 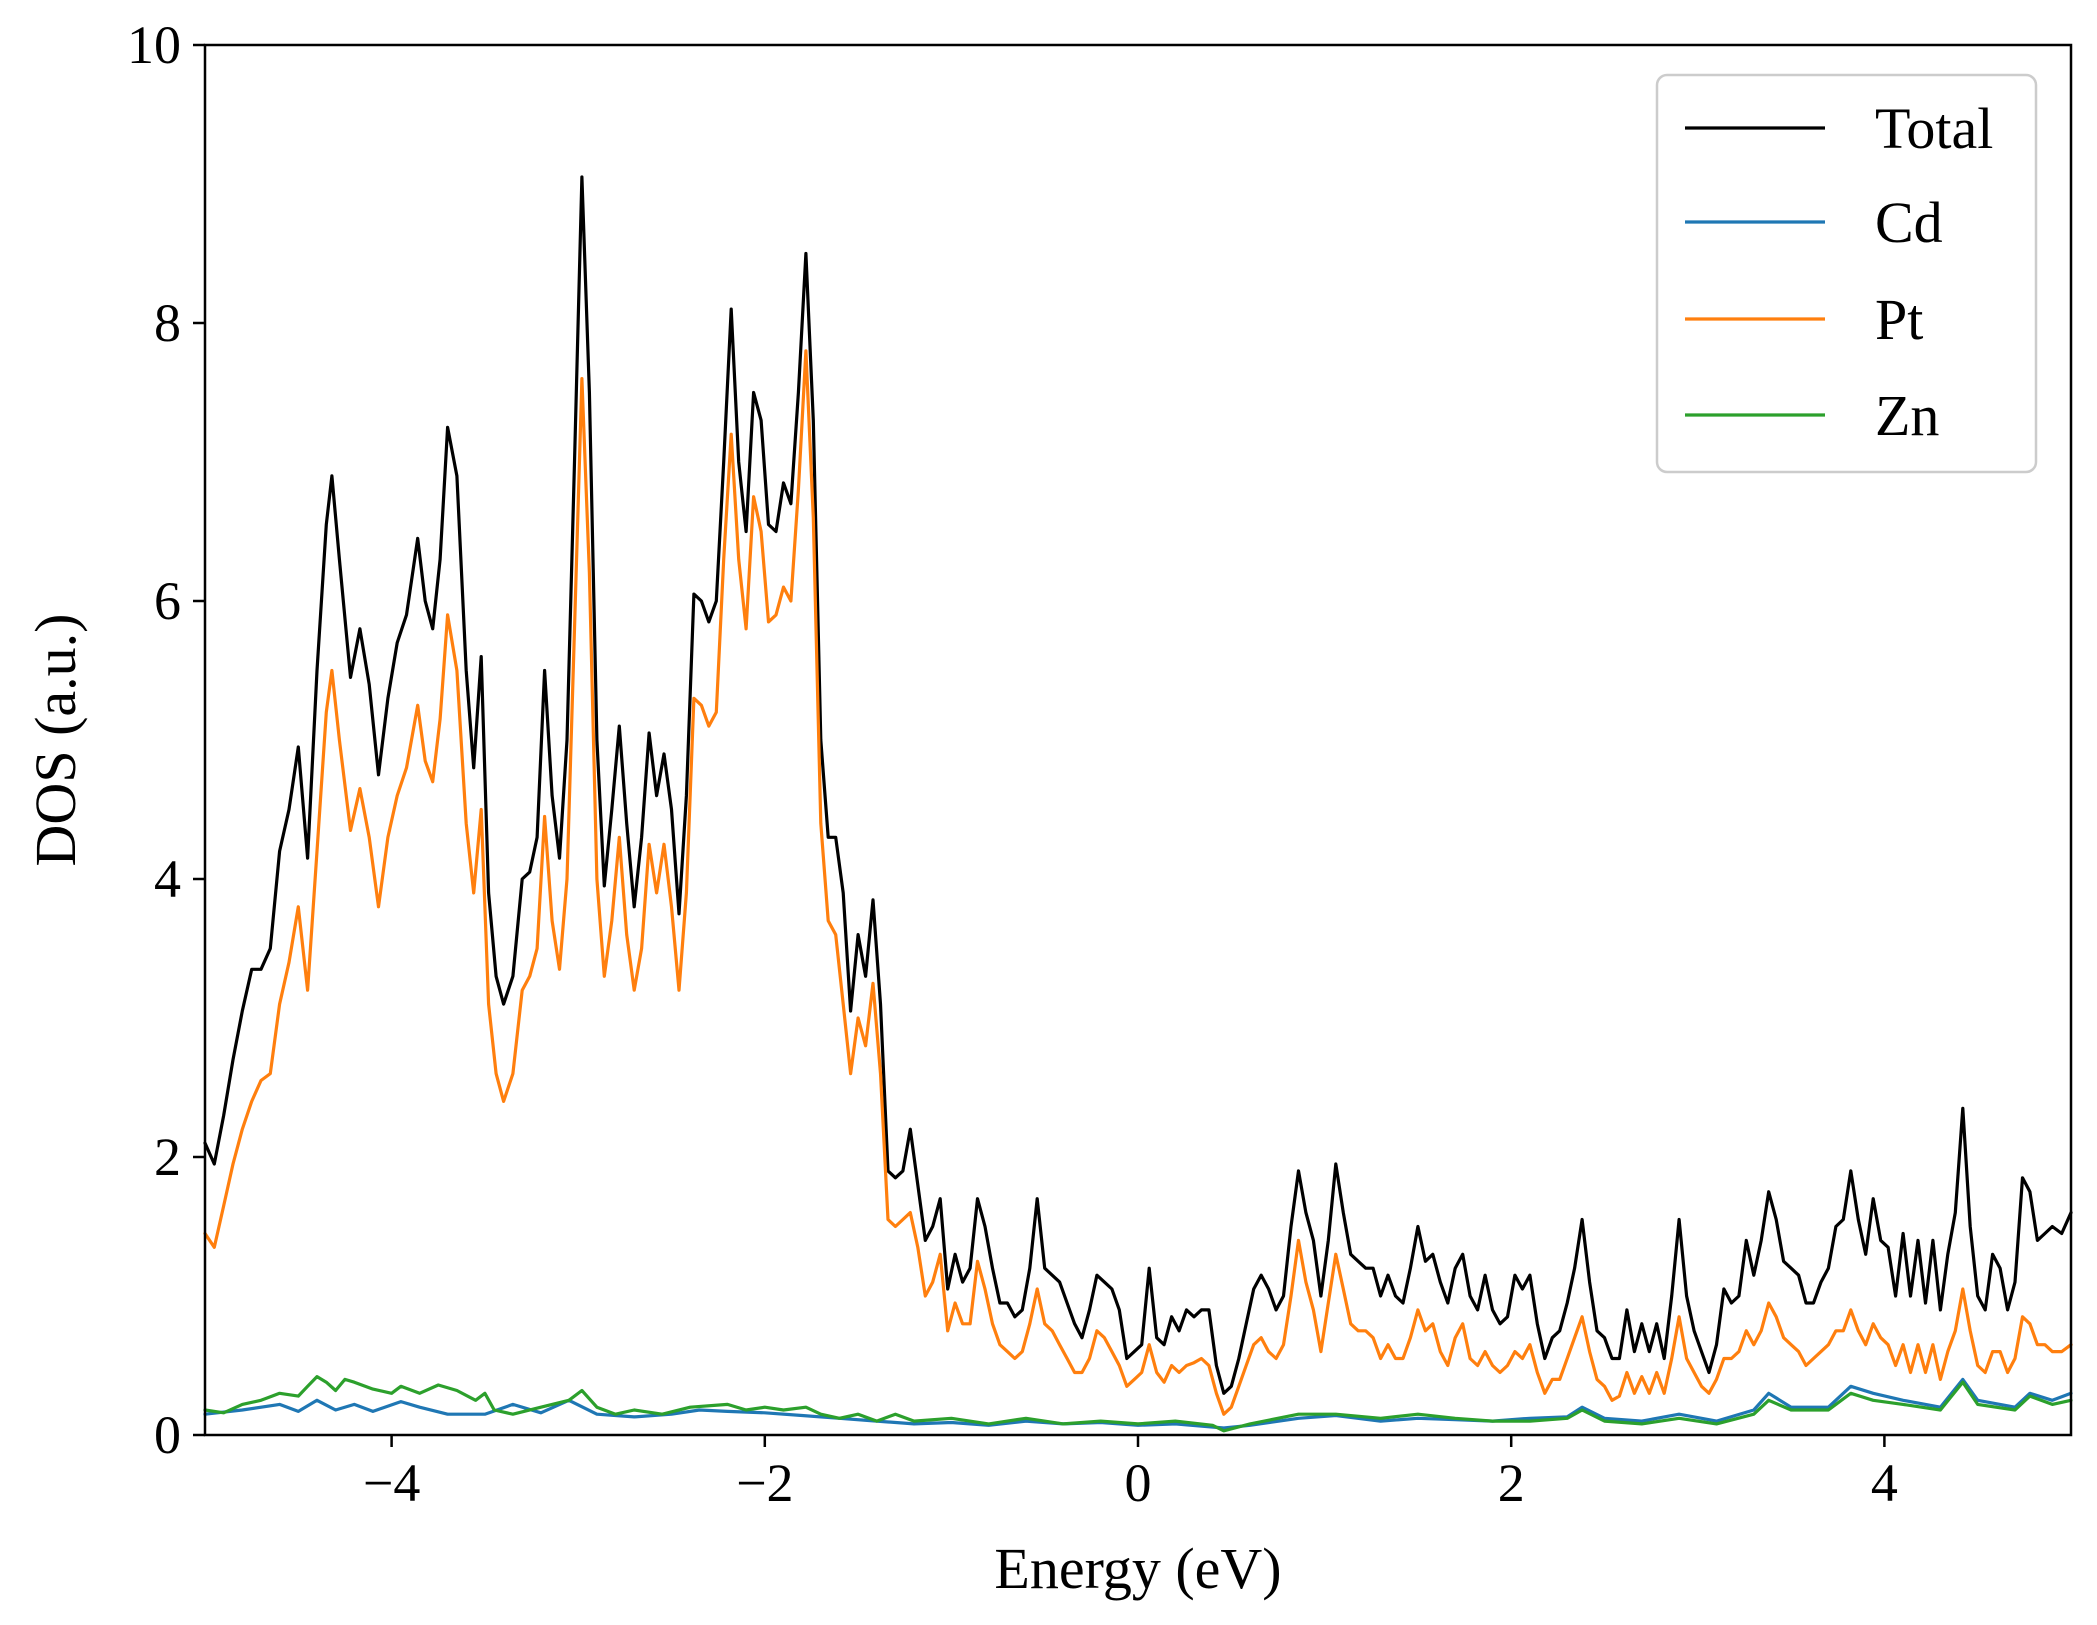 I want to click on x-tick-label: −2, so click(x=764, y=1483).